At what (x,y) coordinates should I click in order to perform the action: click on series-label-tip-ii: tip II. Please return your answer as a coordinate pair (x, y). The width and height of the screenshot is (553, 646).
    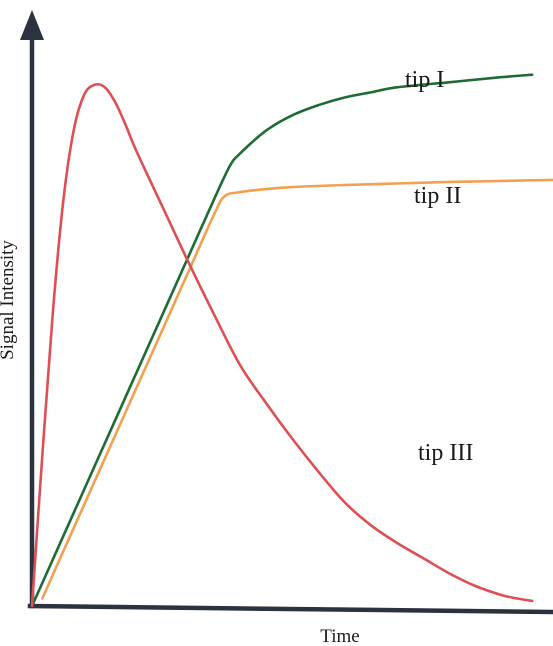
    Looking at the image, I should click on (437, 196).